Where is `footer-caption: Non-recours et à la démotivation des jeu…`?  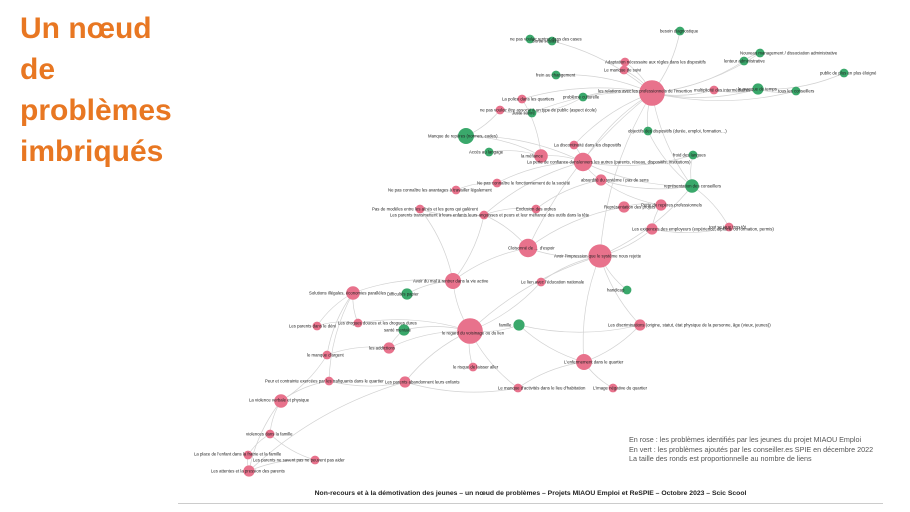 footer-caption: Non-recours et à la démotivation des jeu… is located at coordinates (530, 493).